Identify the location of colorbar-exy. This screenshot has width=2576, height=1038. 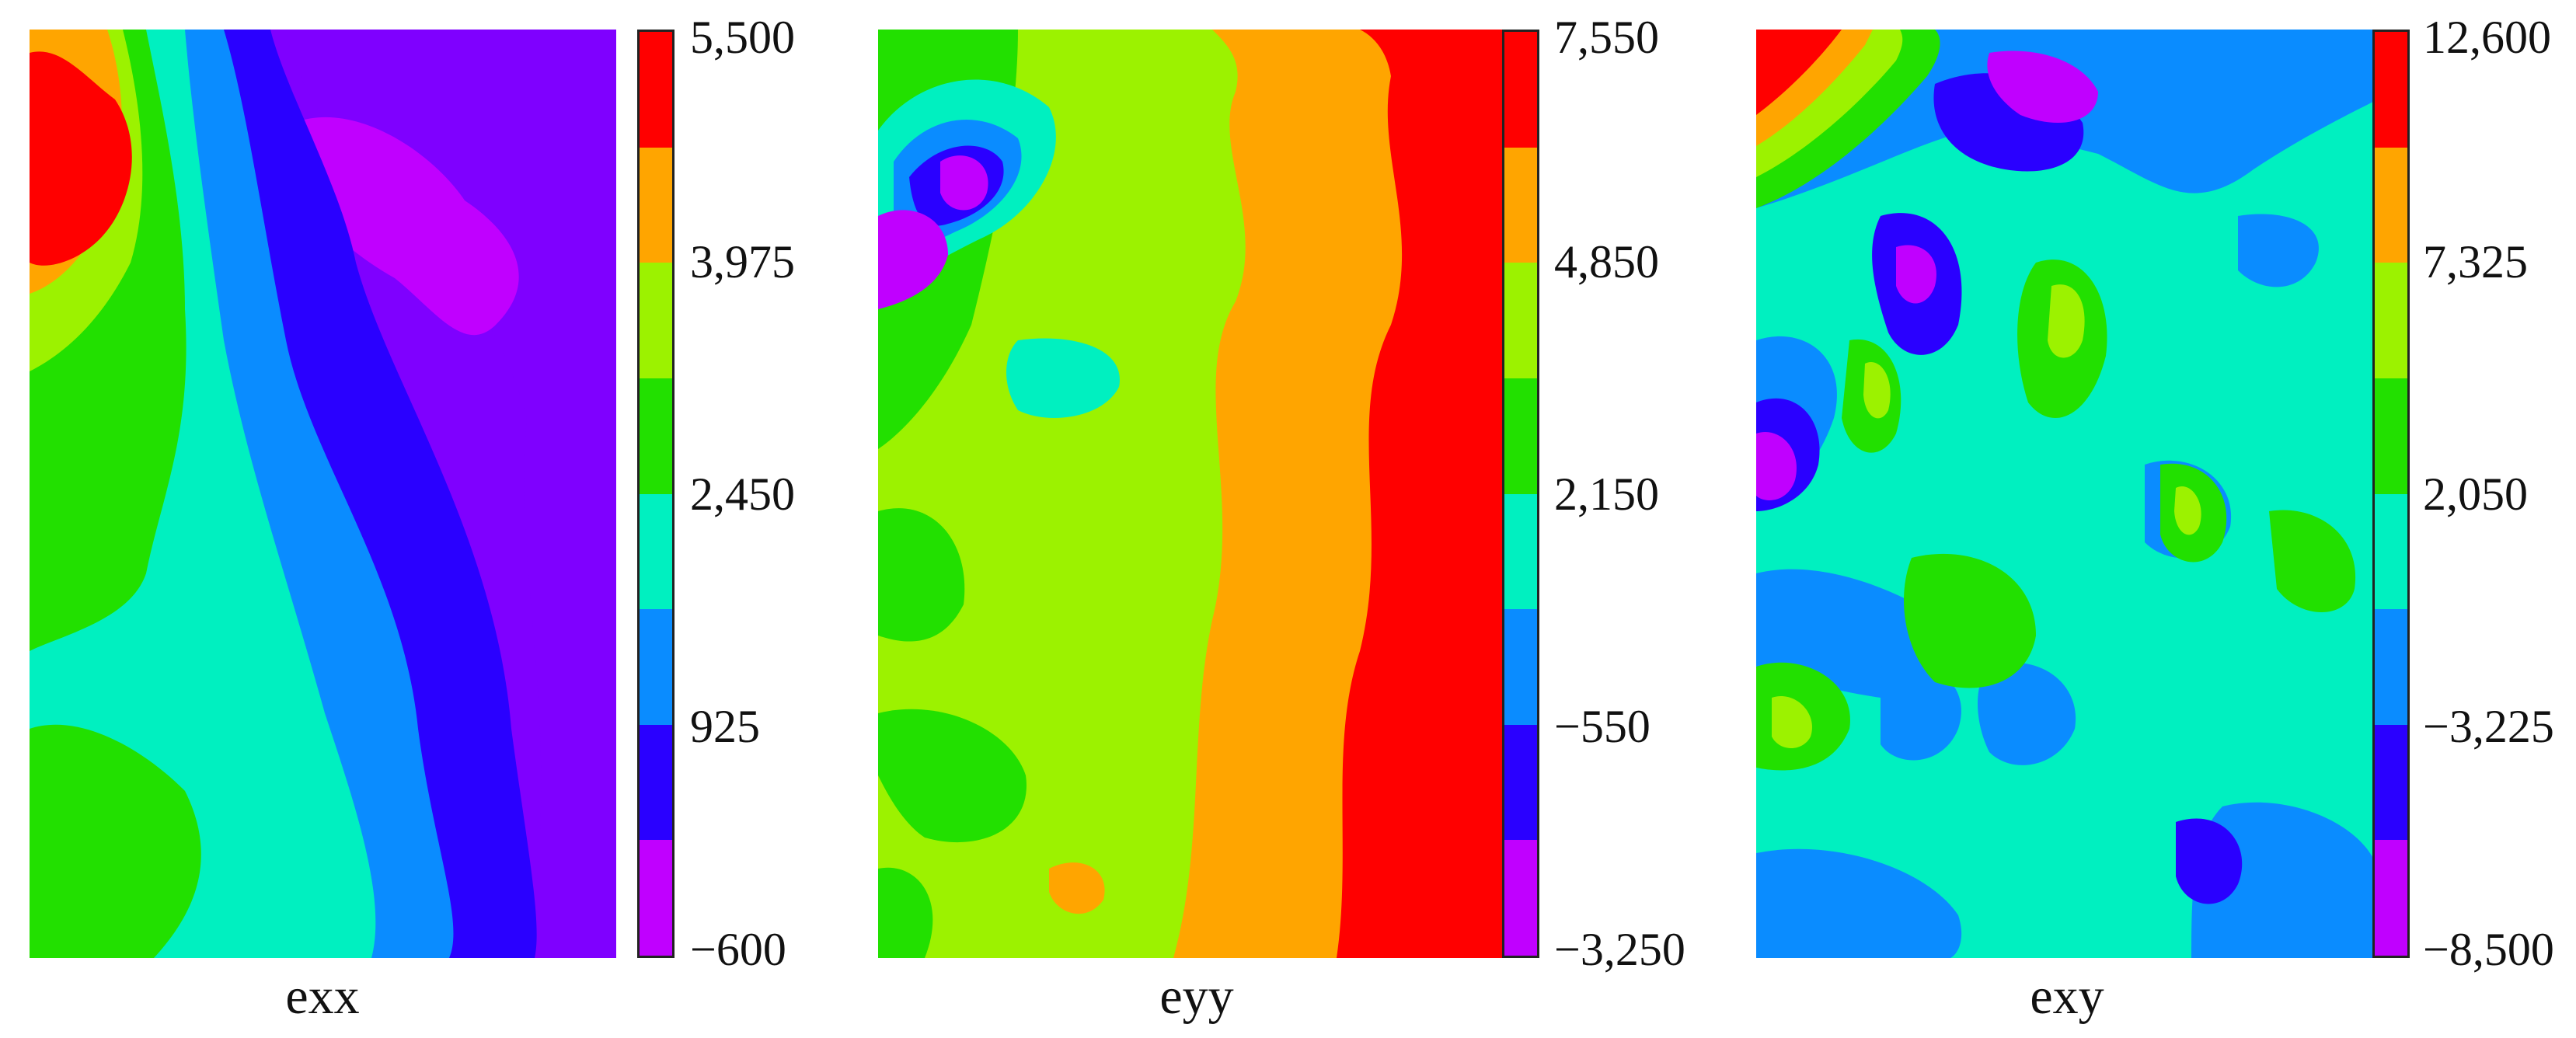
(2391, 494).